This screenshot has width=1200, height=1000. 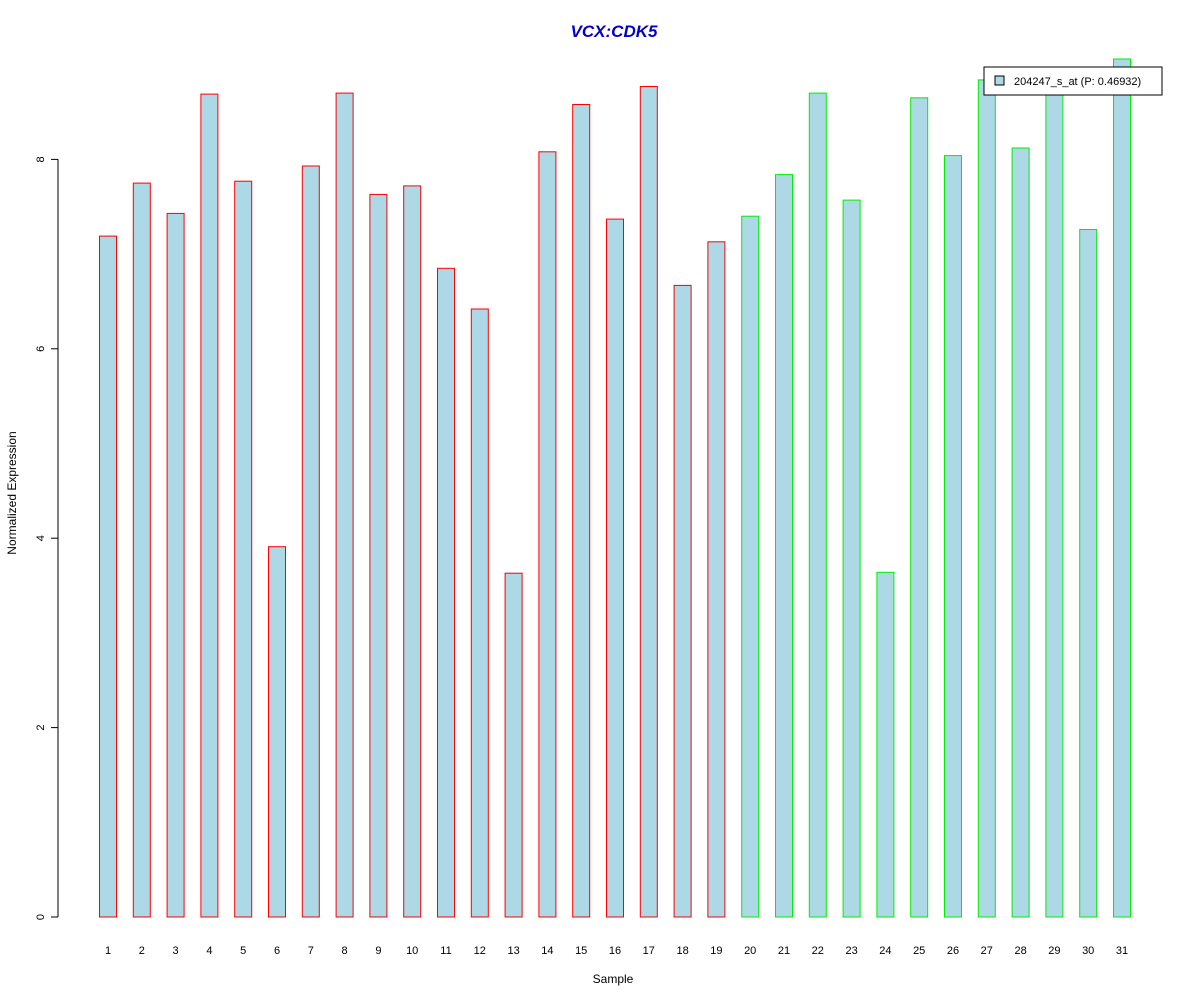 I want to click on x-tick-label: 23, so click(x=851, y=951).